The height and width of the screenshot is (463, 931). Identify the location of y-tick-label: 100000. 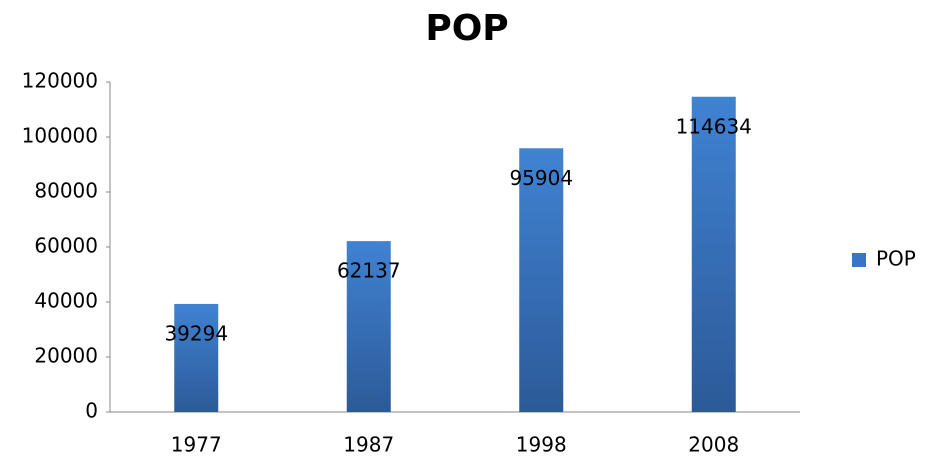
(60, 136).